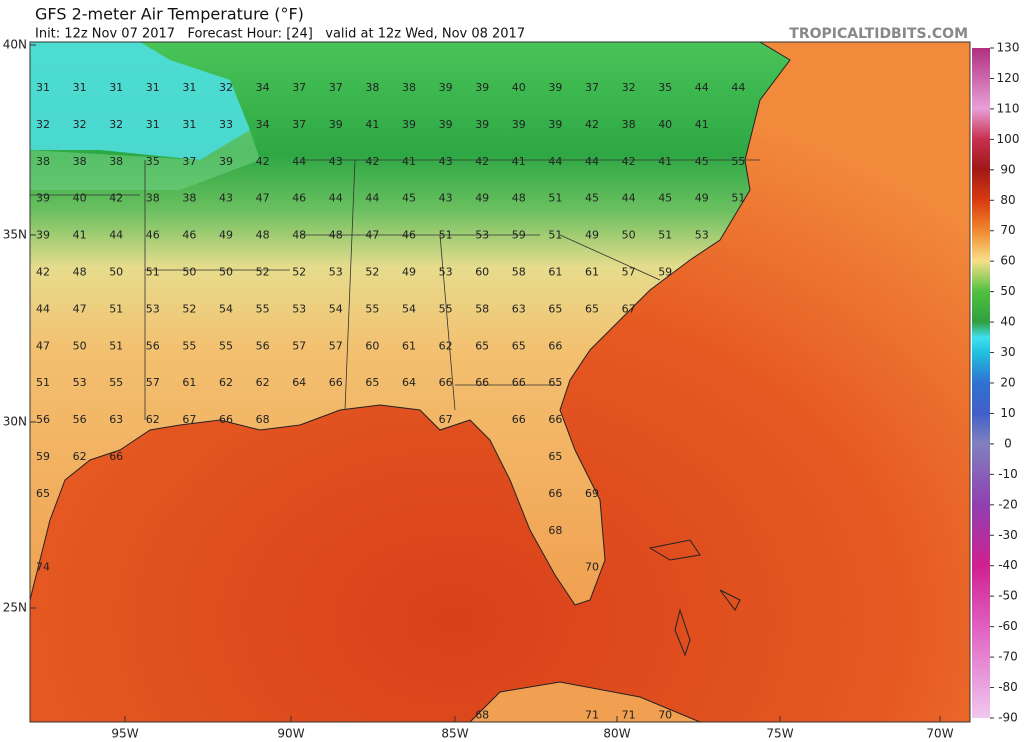 This screenshot has width=1024, height=742. I want to click on colorbar-label: -90, so click(1008, 718).